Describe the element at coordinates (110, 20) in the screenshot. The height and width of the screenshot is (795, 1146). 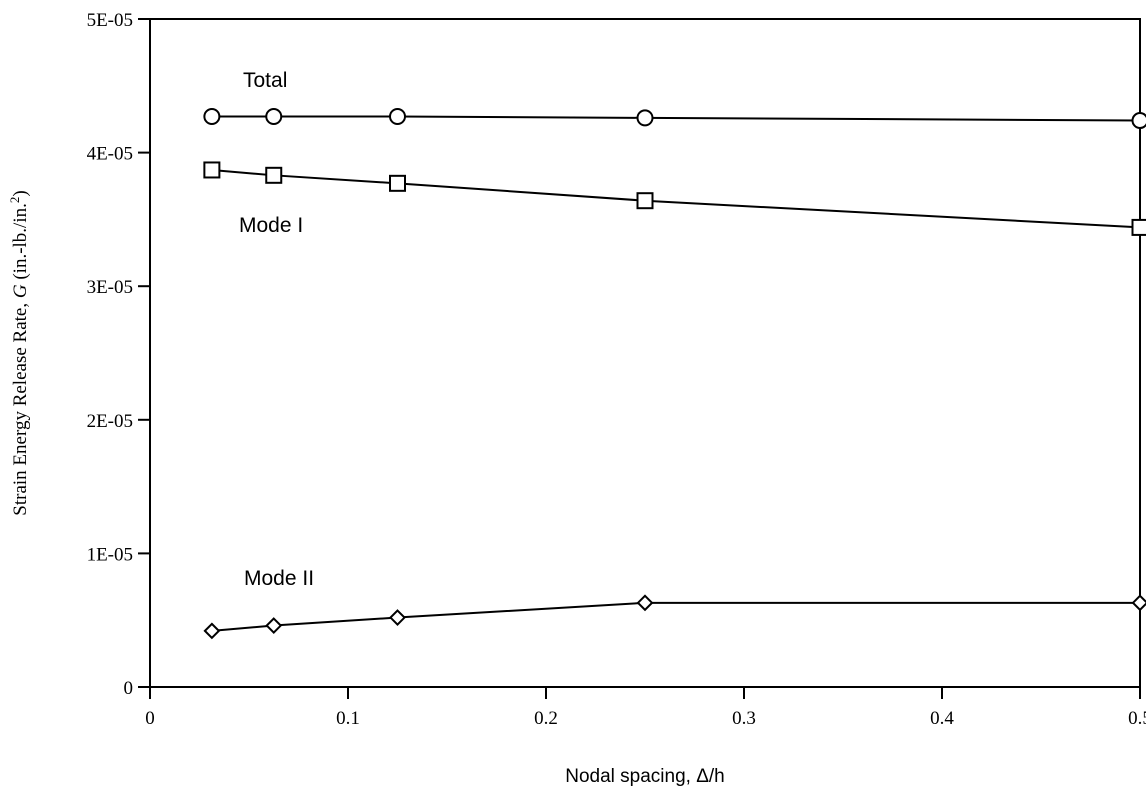
I see `y-tick-label: 5E-05` at that location.